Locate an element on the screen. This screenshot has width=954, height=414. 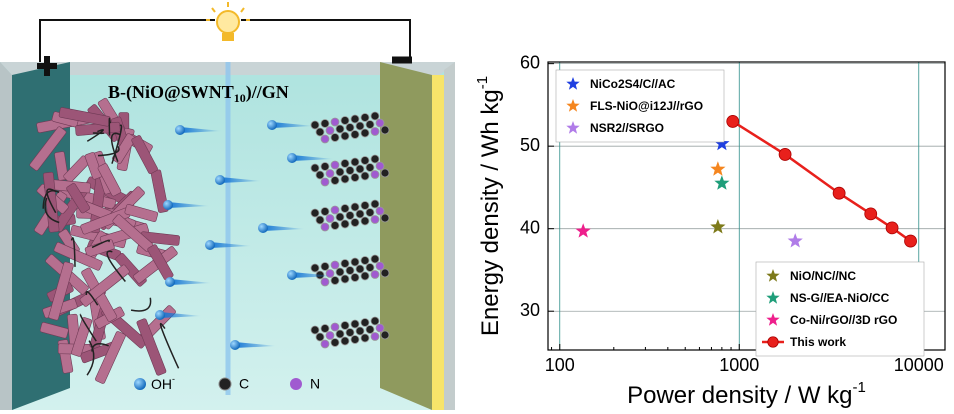
legend-sup: - is located at coordinates (173, 379).